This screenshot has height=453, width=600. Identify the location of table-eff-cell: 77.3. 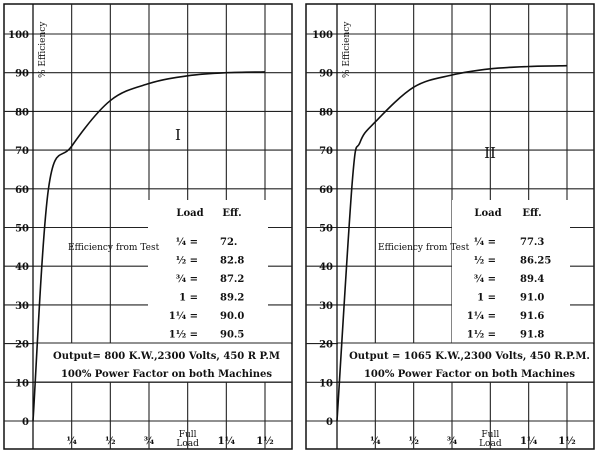
(532, 242).